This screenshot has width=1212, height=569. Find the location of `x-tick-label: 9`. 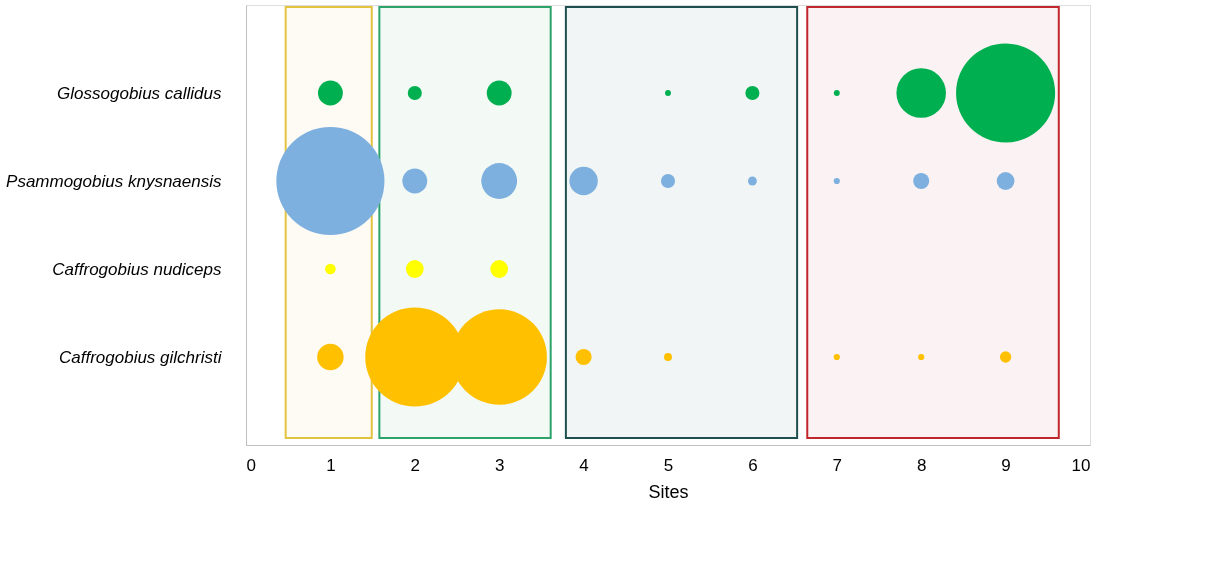

x-tick-label: 9 is located at coordinates (1006, 465).